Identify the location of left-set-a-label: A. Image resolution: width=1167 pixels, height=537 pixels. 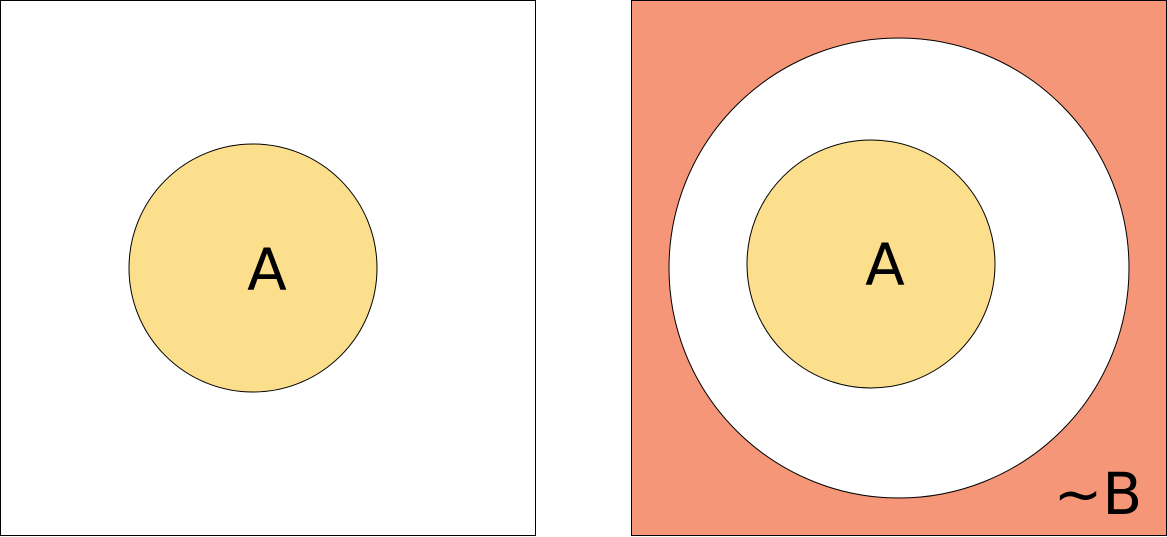
(267, 270).